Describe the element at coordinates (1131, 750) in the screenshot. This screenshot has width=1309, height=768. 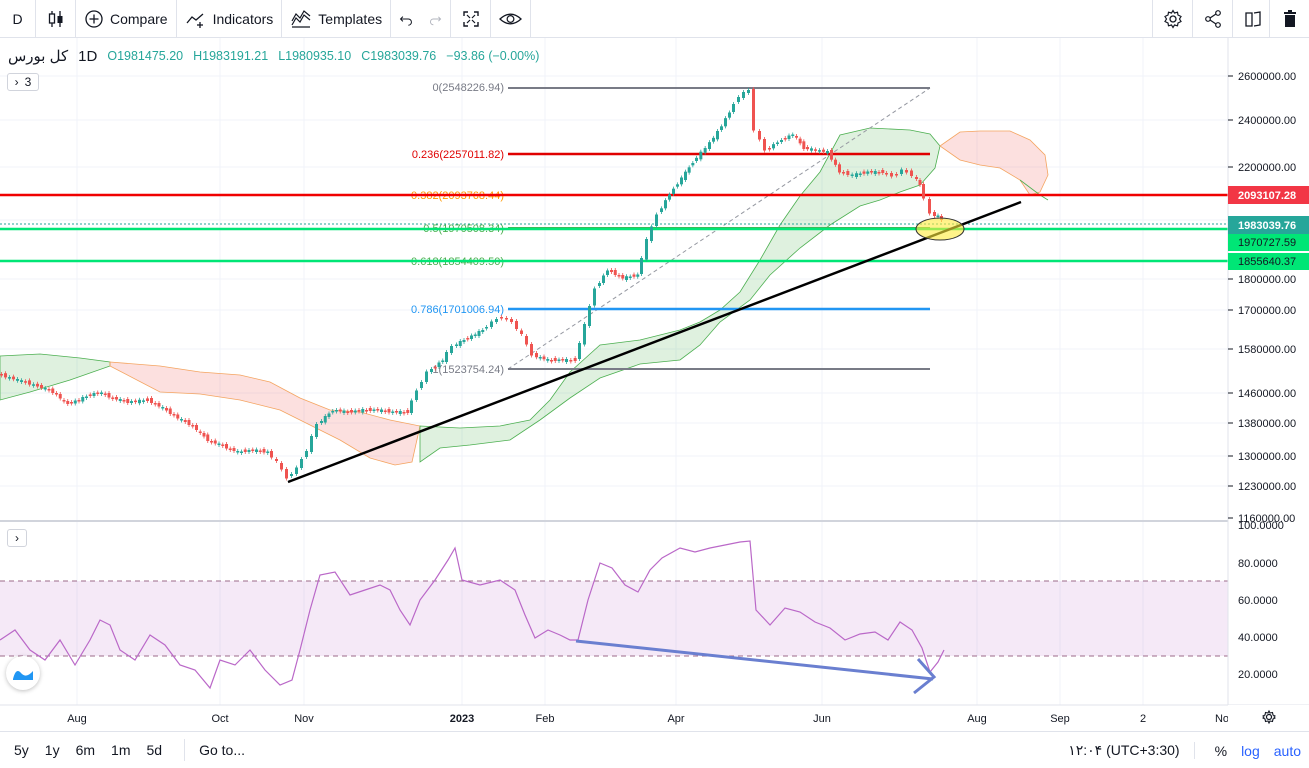
I see `timezone-label: ۱۲:۰۴ (UTC+3:30)` at that location.